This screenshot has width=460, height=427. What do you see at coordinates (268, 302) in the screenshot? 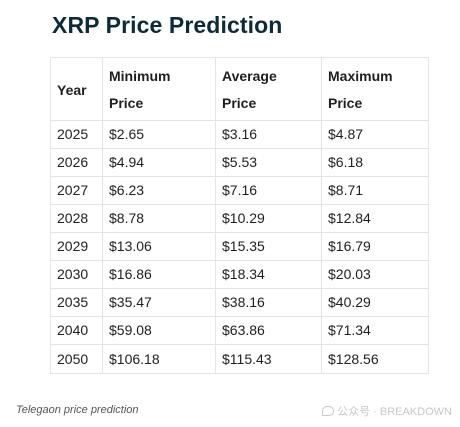
I see `cell-avg: $38.16` at bounding box center [268, 302].